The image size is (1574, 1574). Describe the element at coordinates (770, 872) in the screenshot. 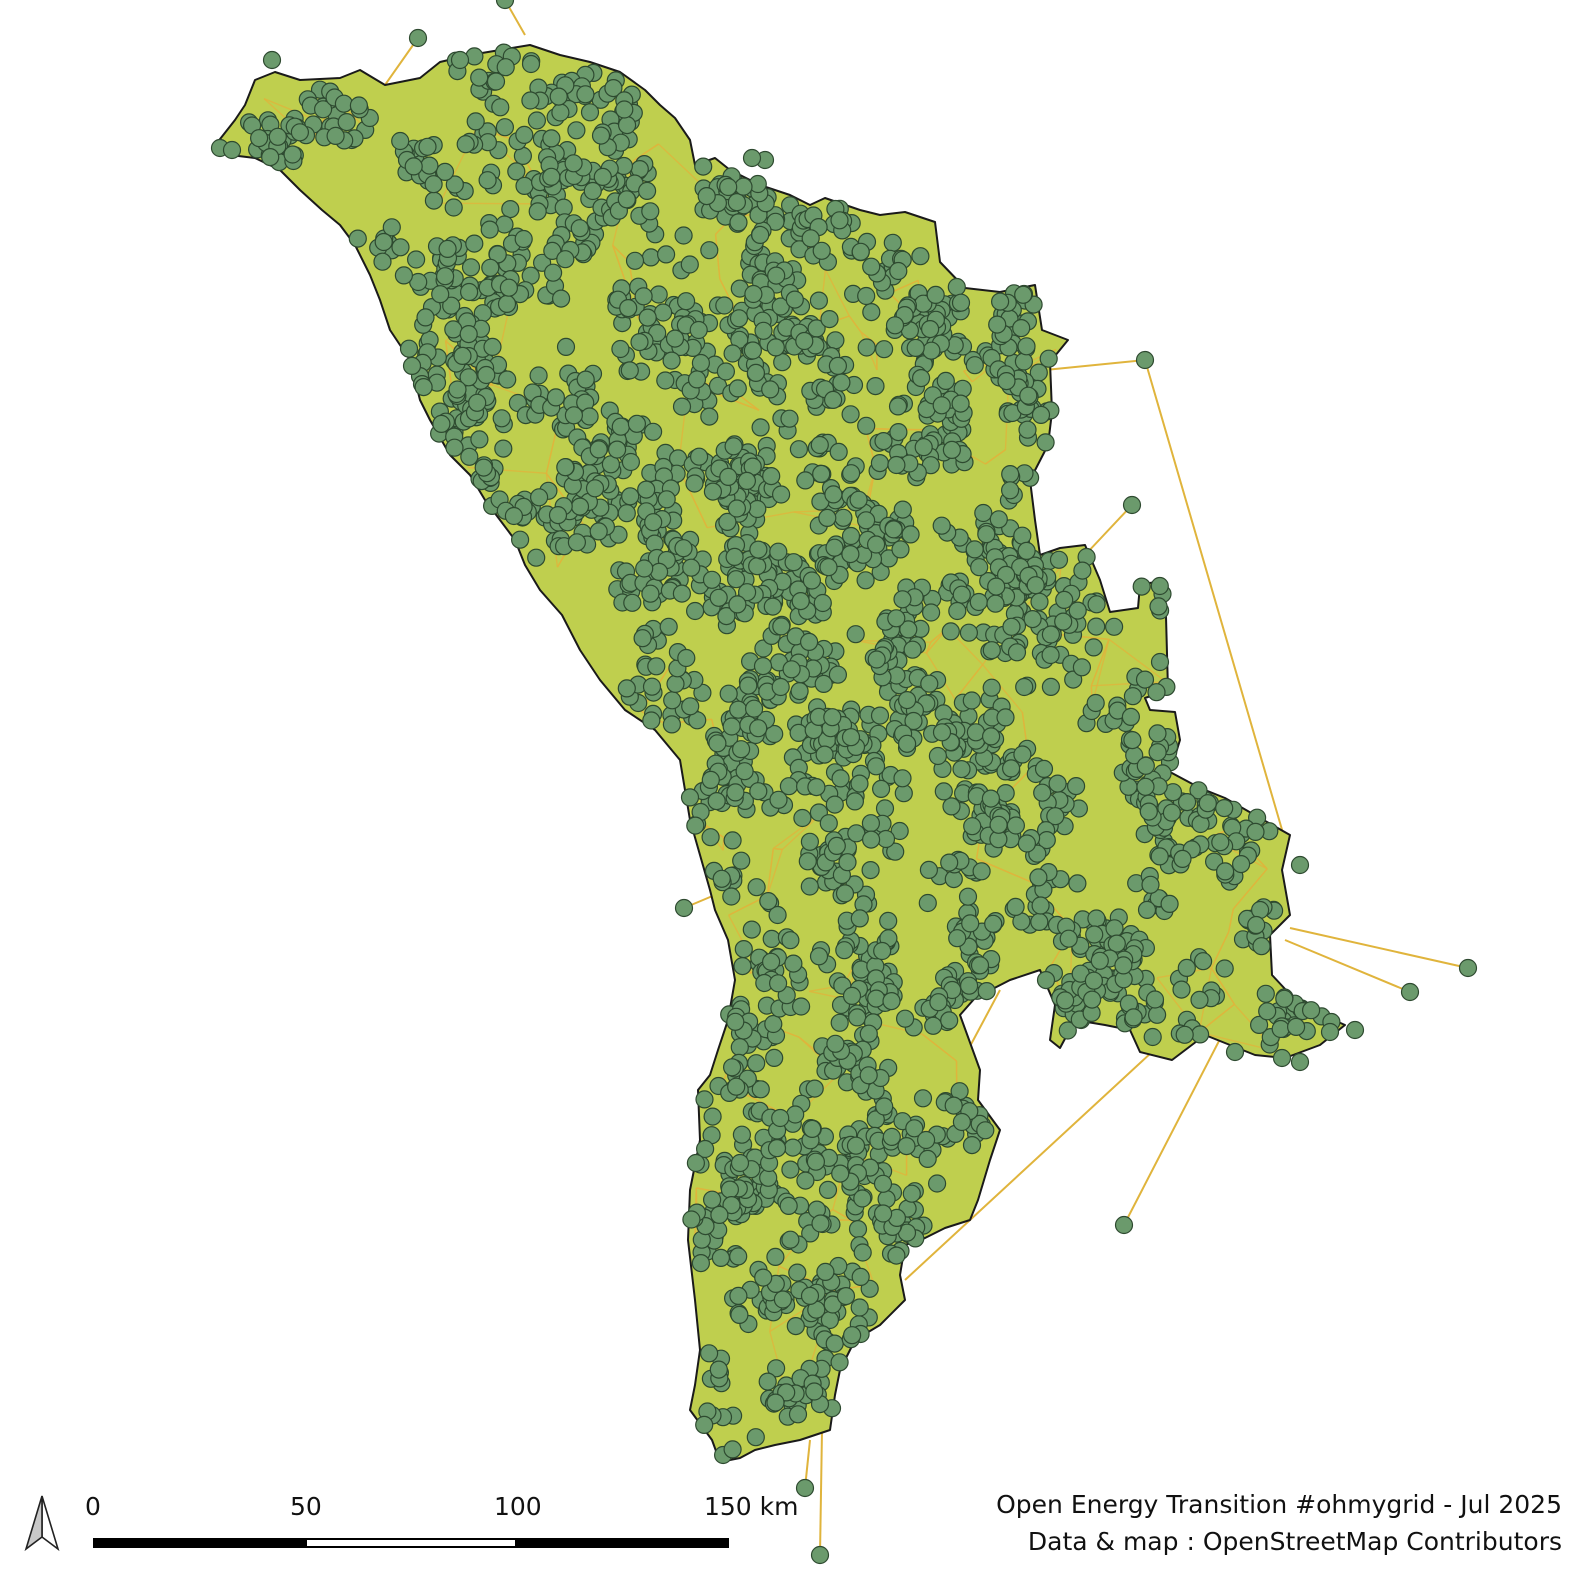

I see `power-line` at that location.